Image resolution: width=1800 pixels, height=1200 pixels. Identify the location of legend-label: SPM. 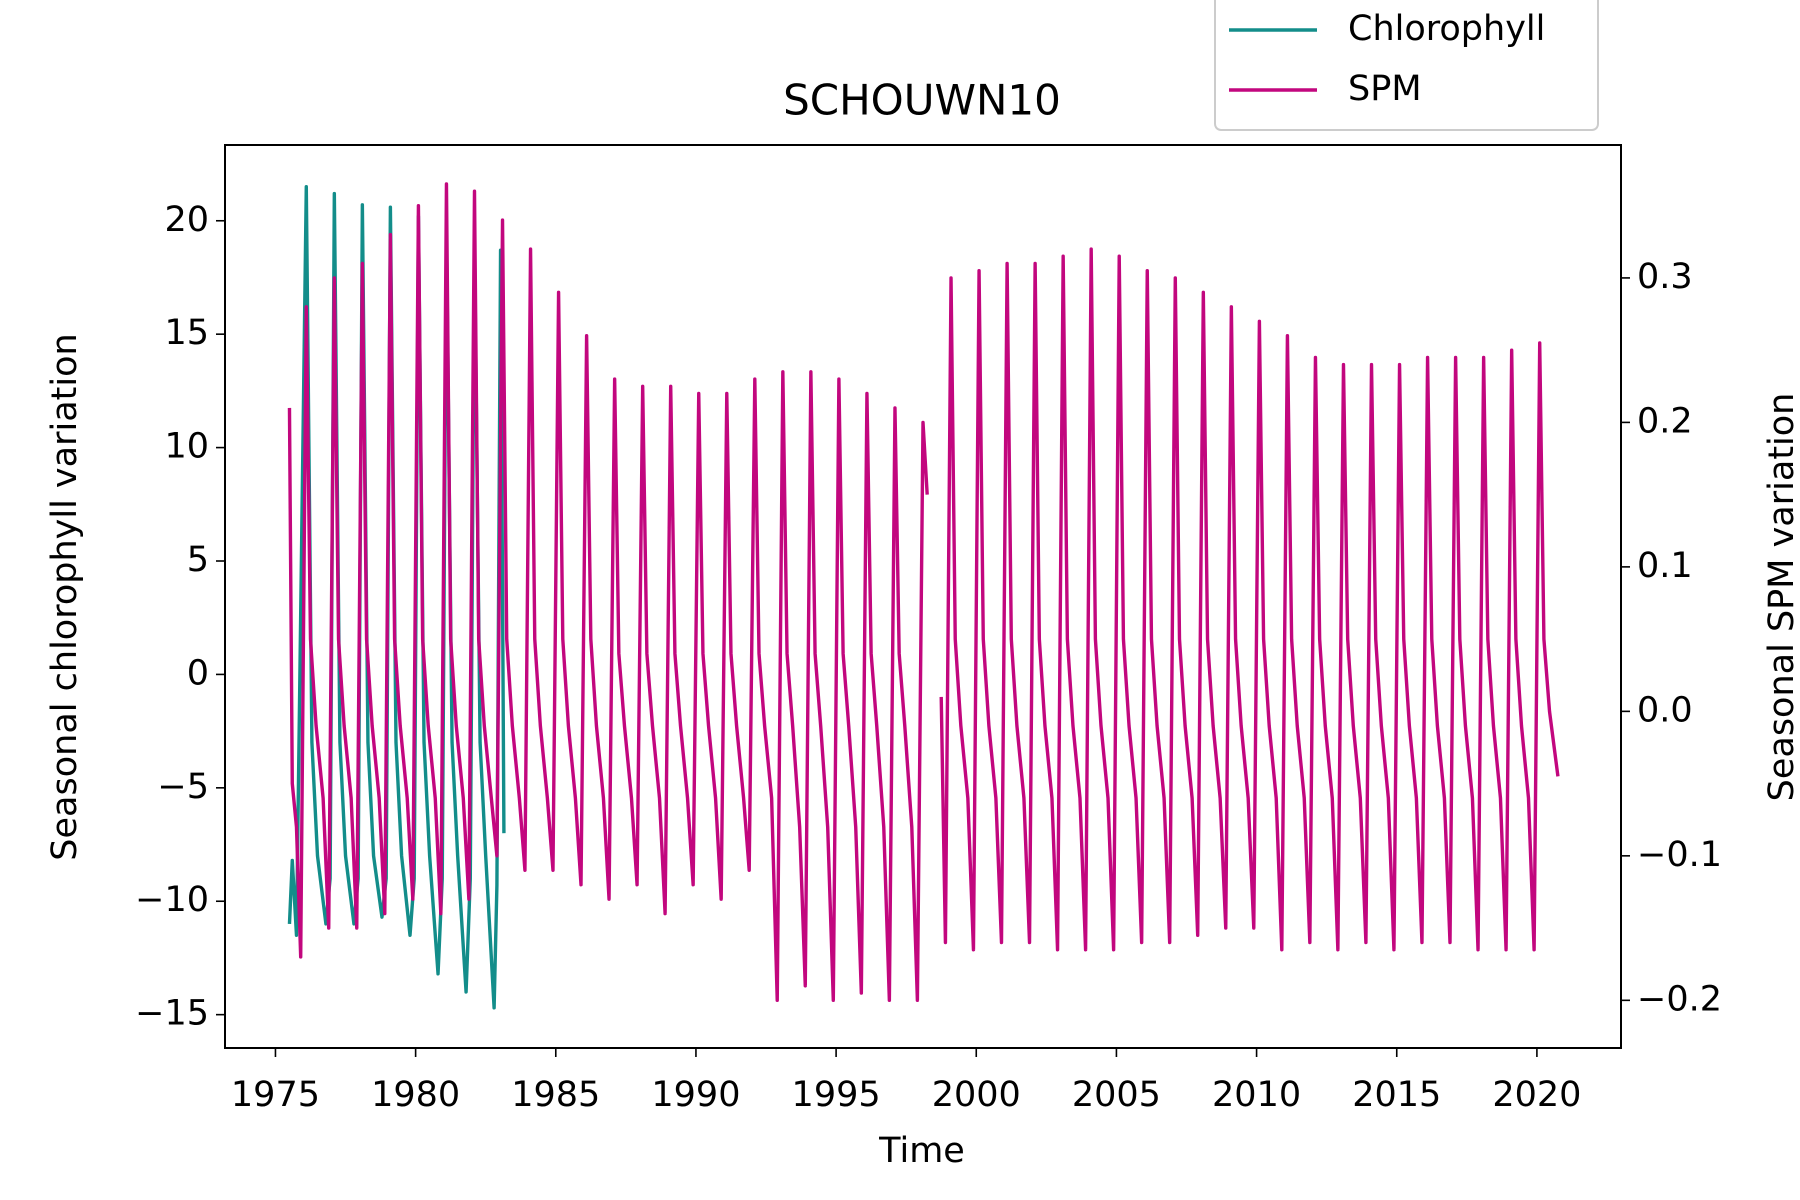
(1385, 89).